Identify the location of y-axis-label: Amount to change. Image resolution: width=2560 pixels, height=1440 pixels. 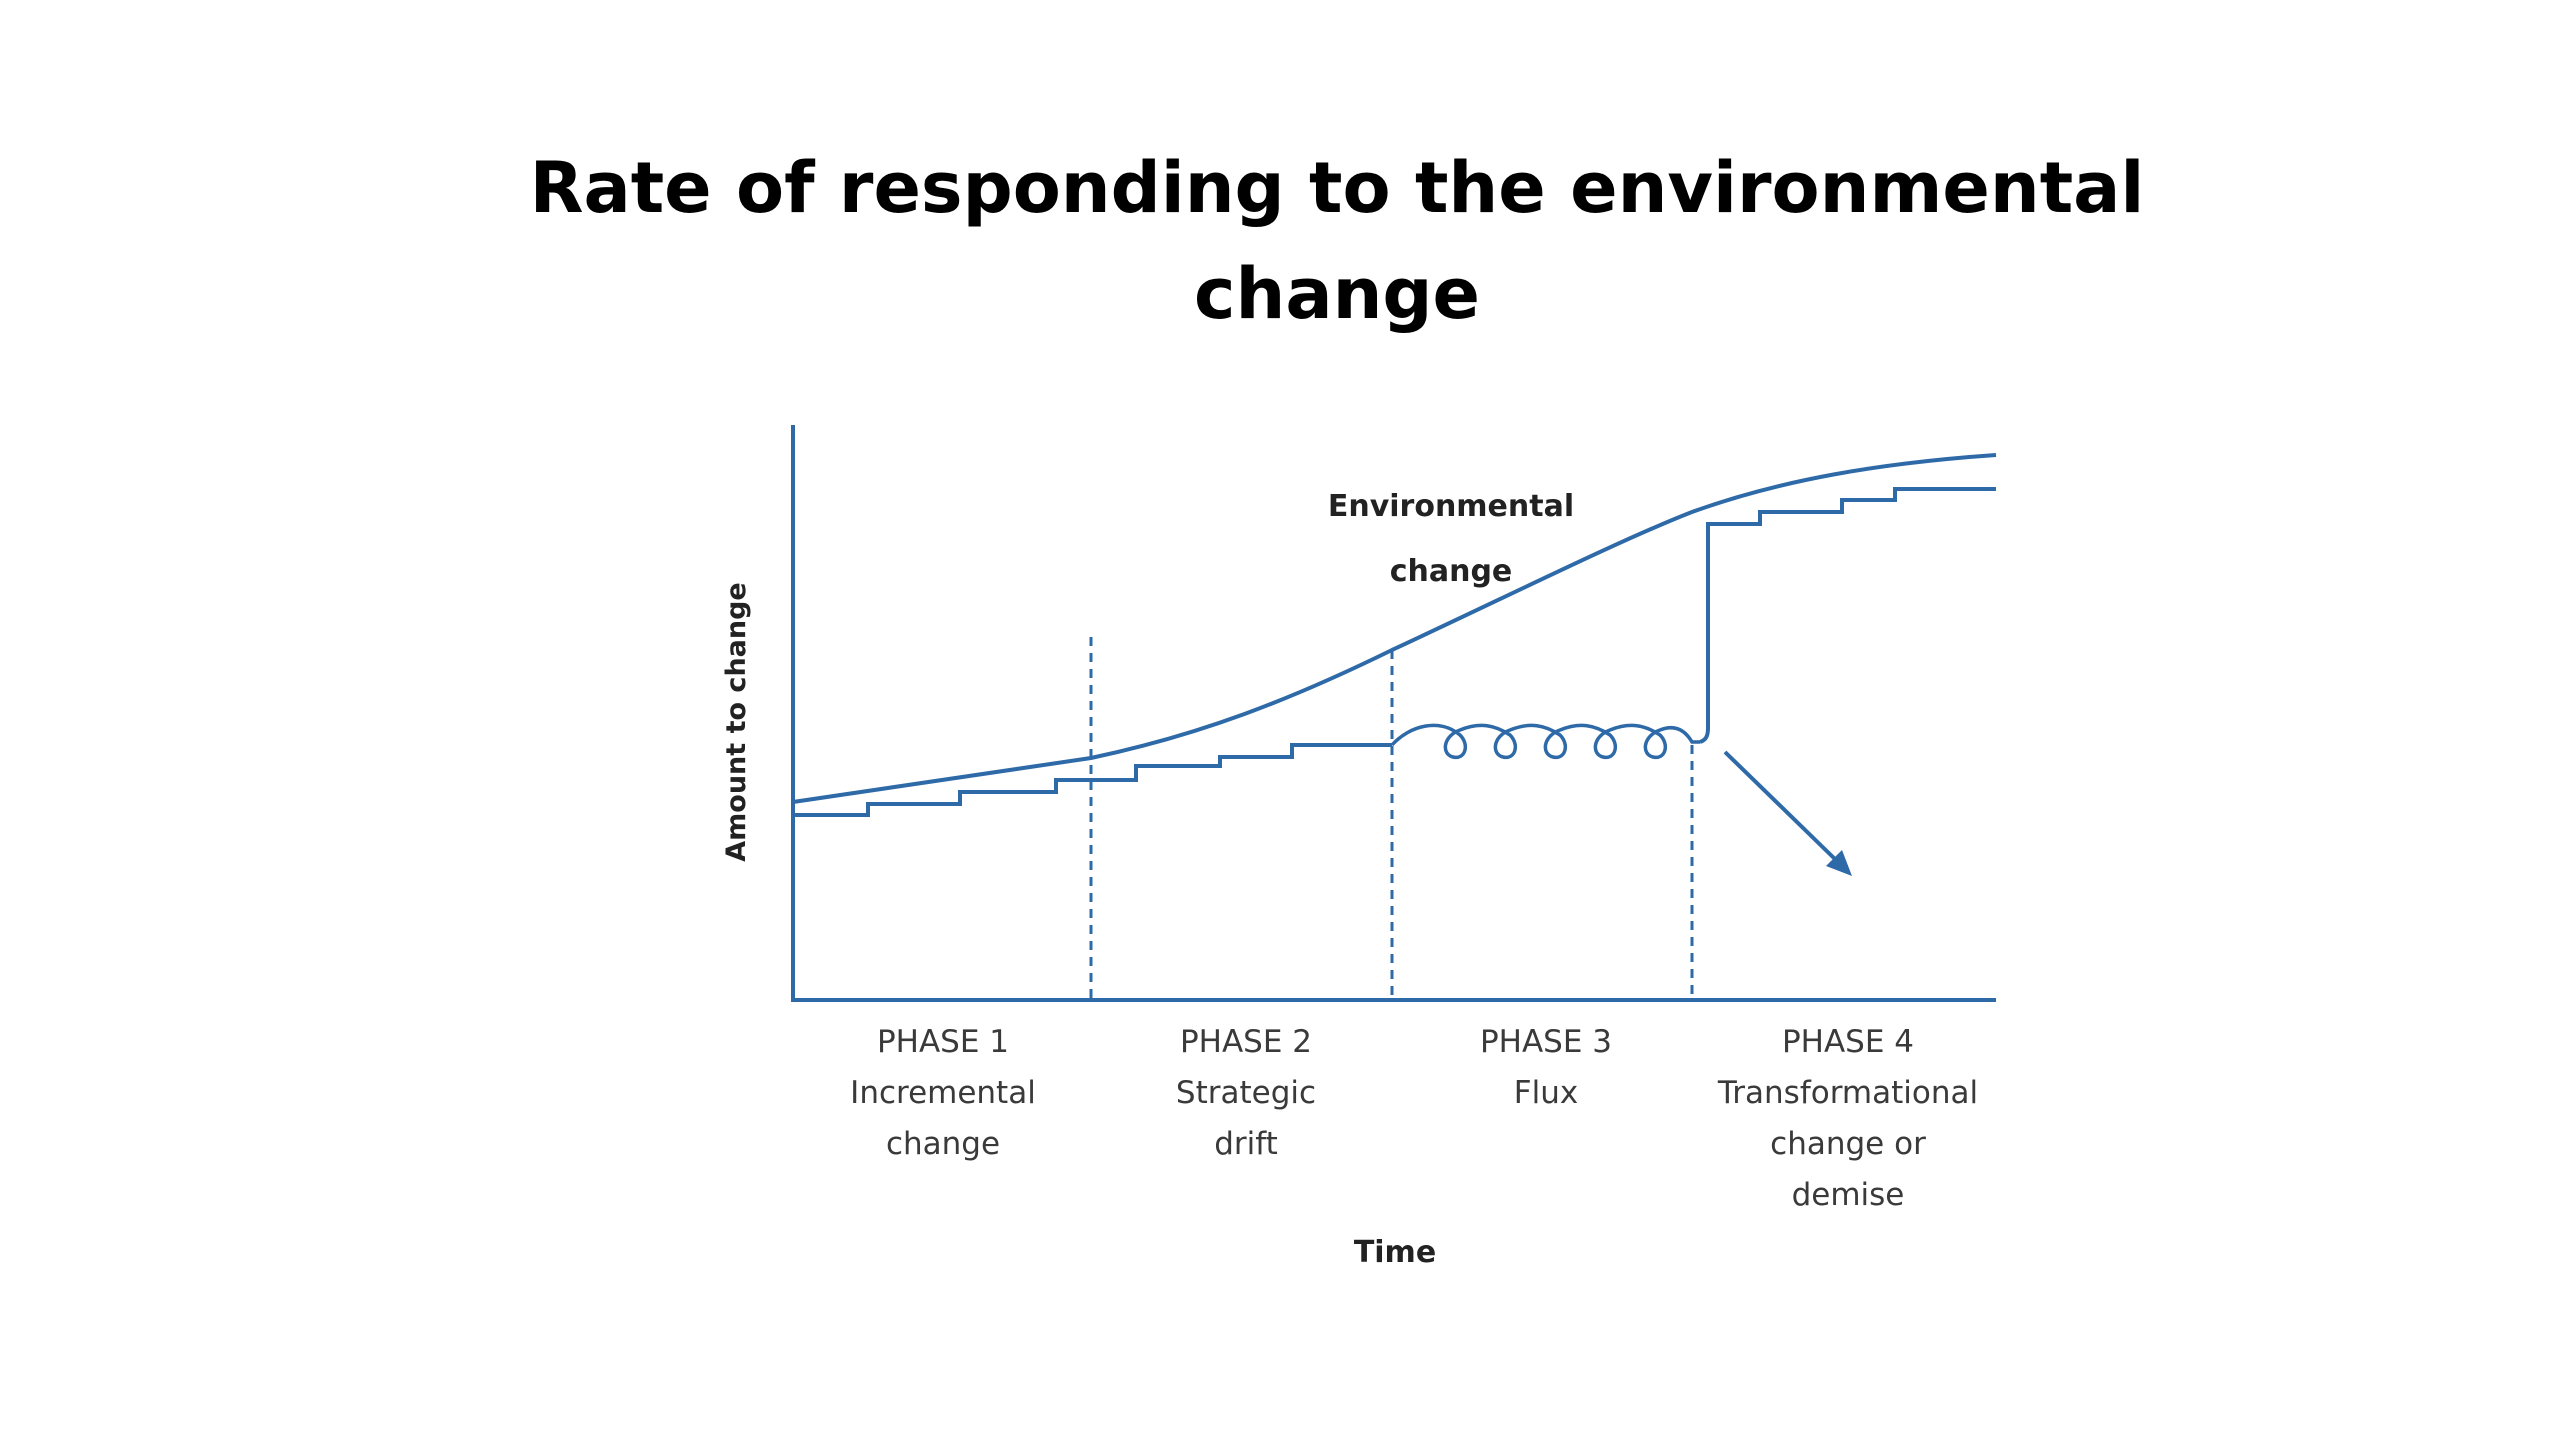
(736, 722).